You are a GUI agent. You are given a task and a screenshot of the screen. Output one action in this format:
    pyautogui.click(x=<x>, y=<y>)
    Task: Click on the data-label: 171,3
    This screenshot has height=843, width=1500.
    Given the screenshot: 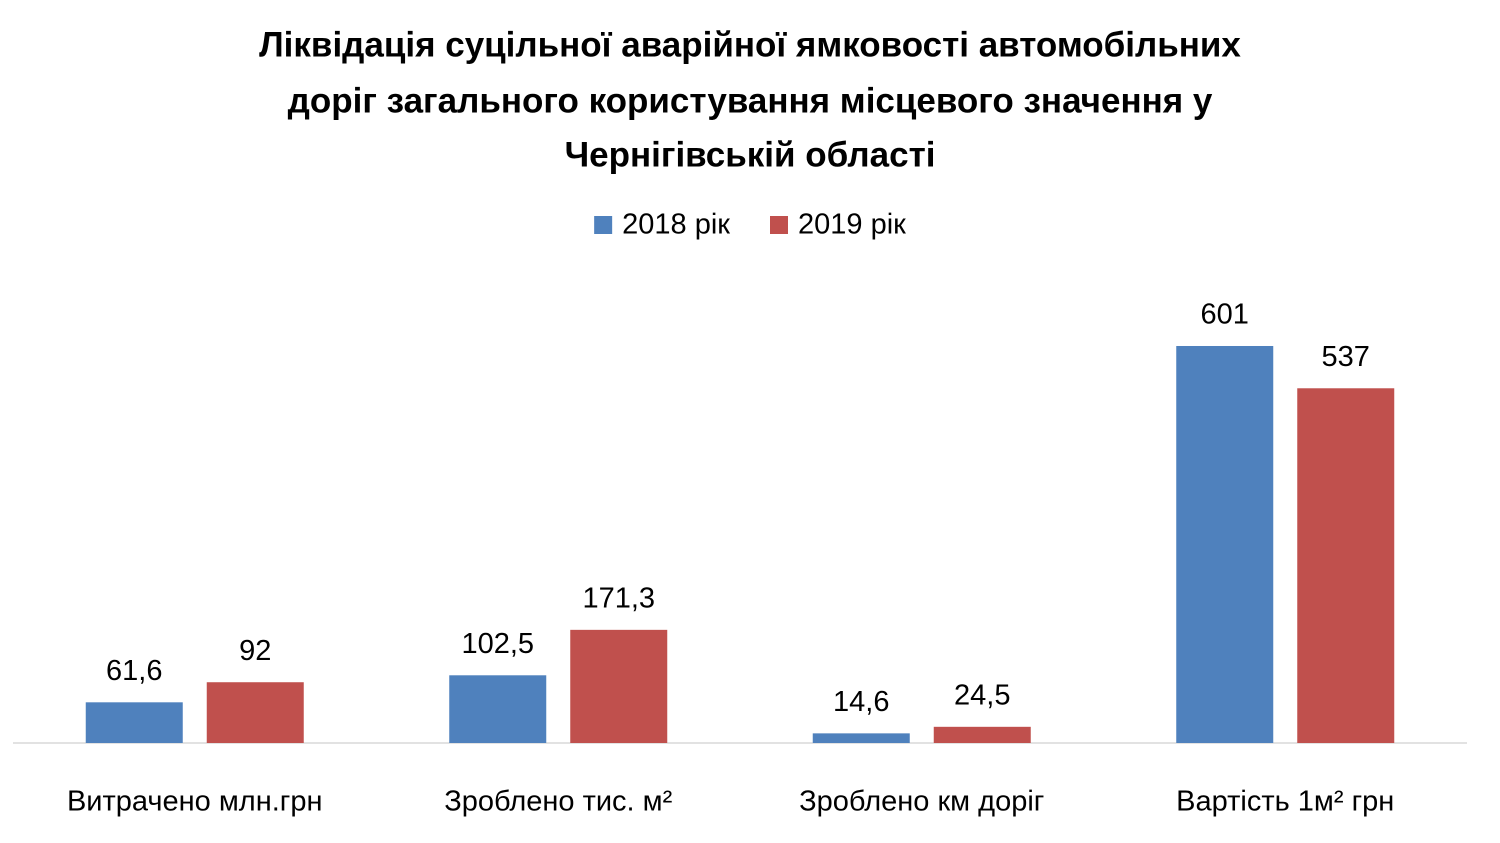 What is the action you would take?
    pyautogui.click(x=618, y=599)
    